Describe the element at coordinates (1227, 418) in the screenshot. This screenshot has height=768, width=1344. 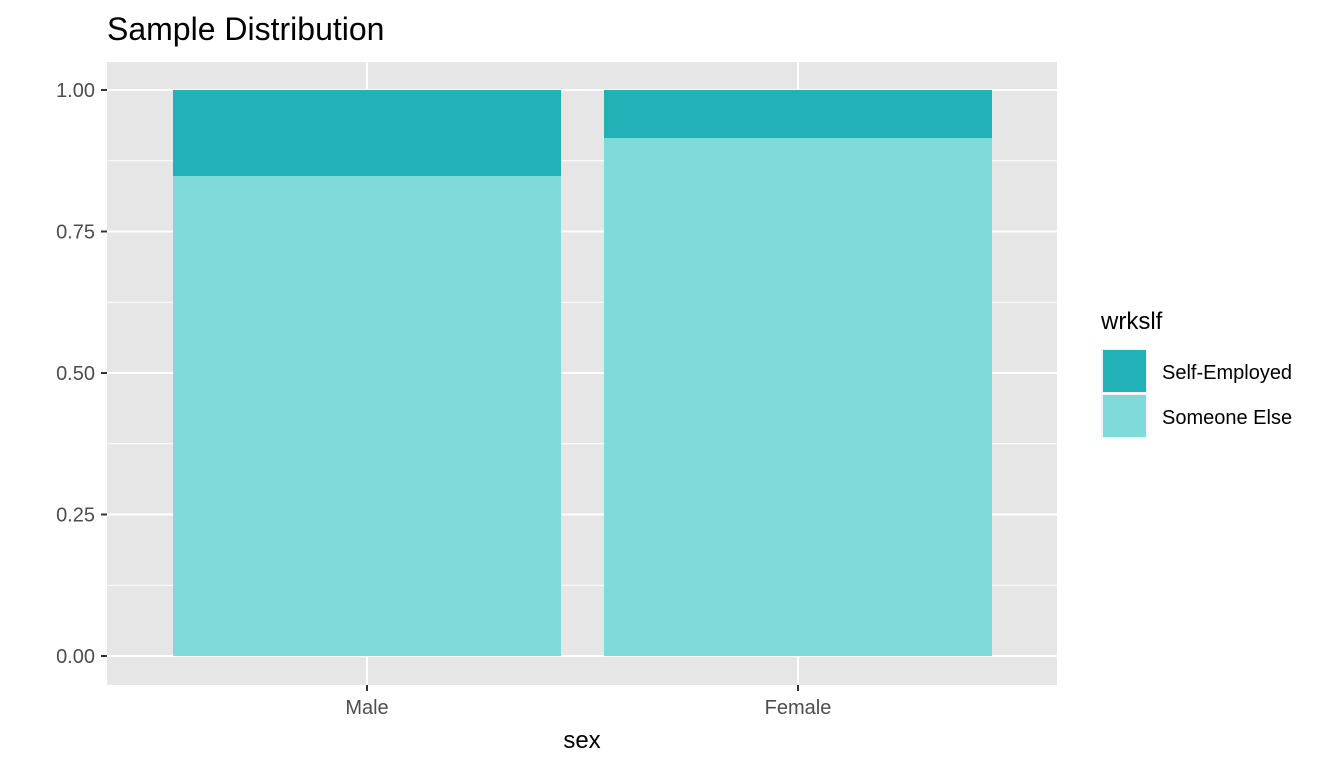
I see `legend-label: Someone Else` at that location.